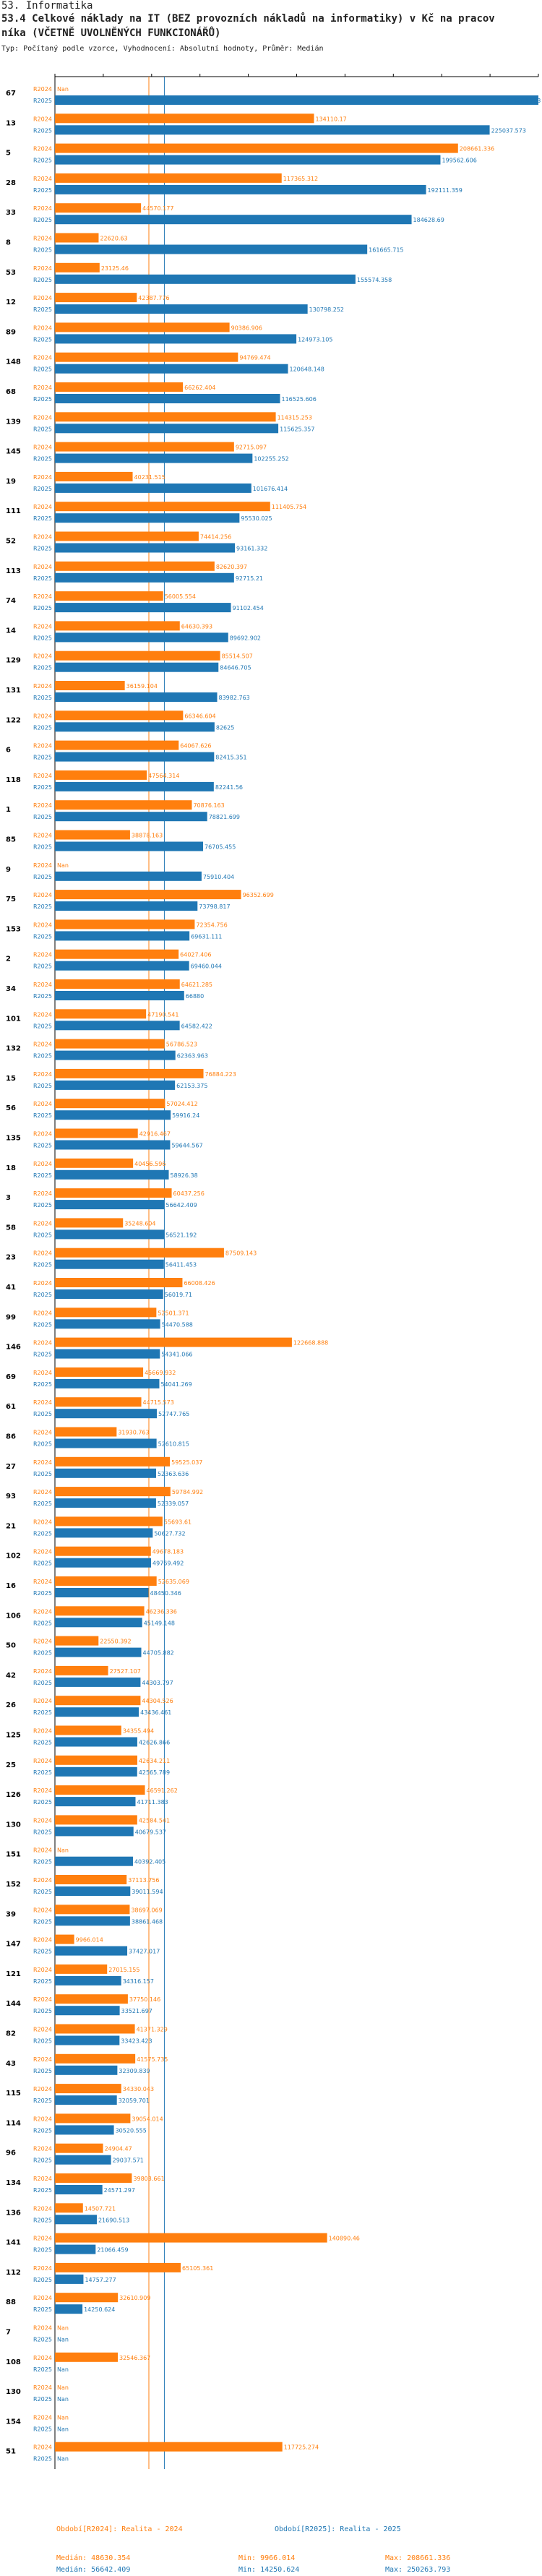 The height and width of the screenshot is (2576, 542). Describe the element at coordinates (155, 1712) in the screenshot. I see `value-label-r2025: 43436.461` at that location.